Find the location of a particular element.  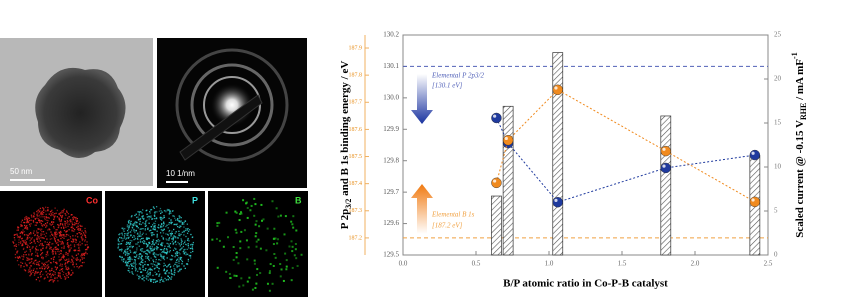

x-axis-title: B/P atomic ratio in Co-P-B catalyst is located at coordinates (585, 284).